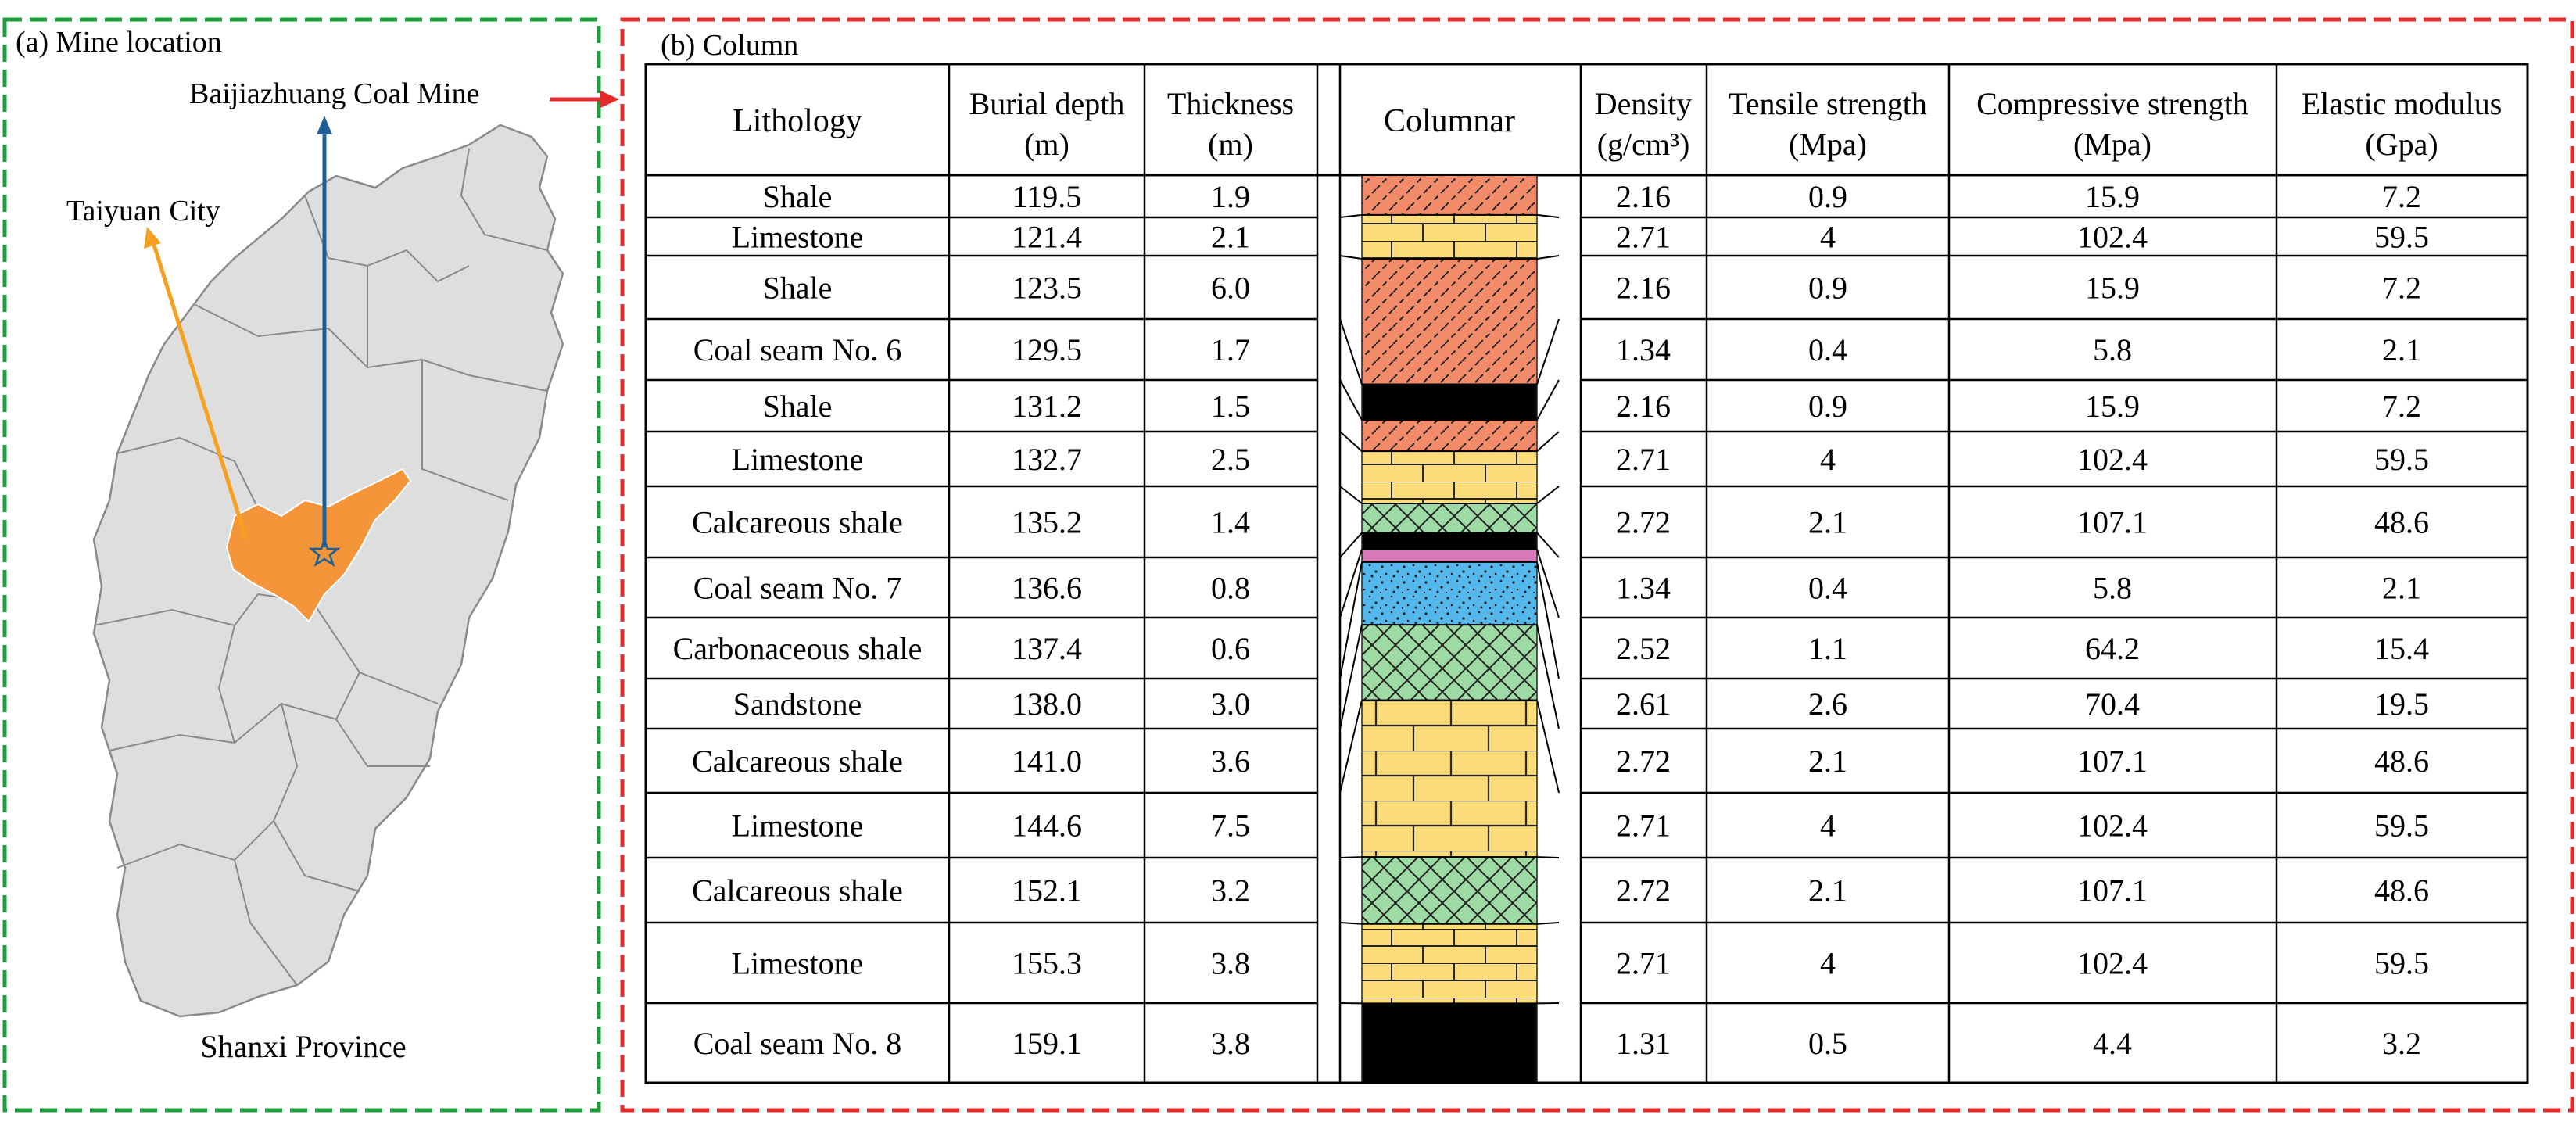 Image resolution: width=2576 pixels, height=1136 pixels. Describe the element at coordinates (797, 589) in the screenshot. I see `cell-lithology: Coal seam No. 7` at that location.